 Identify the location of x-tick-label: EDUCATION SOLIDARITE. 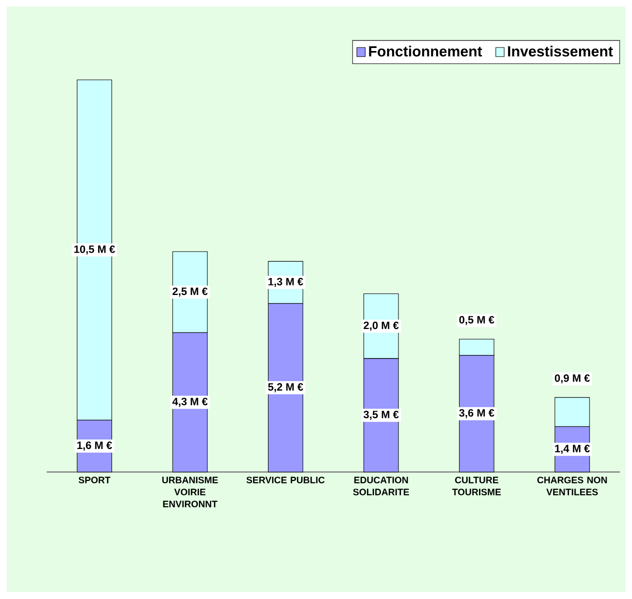
(381, 486).